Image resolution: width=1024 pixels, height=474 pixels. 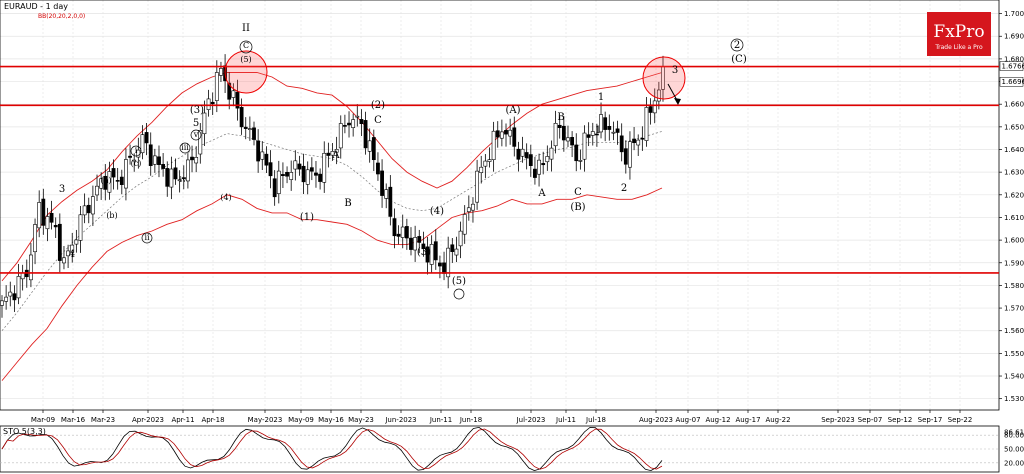 What do you see at coordinates (459, 281) in the screenshot?
I see `wave-label: (5)` at bounding box center [459, 281].